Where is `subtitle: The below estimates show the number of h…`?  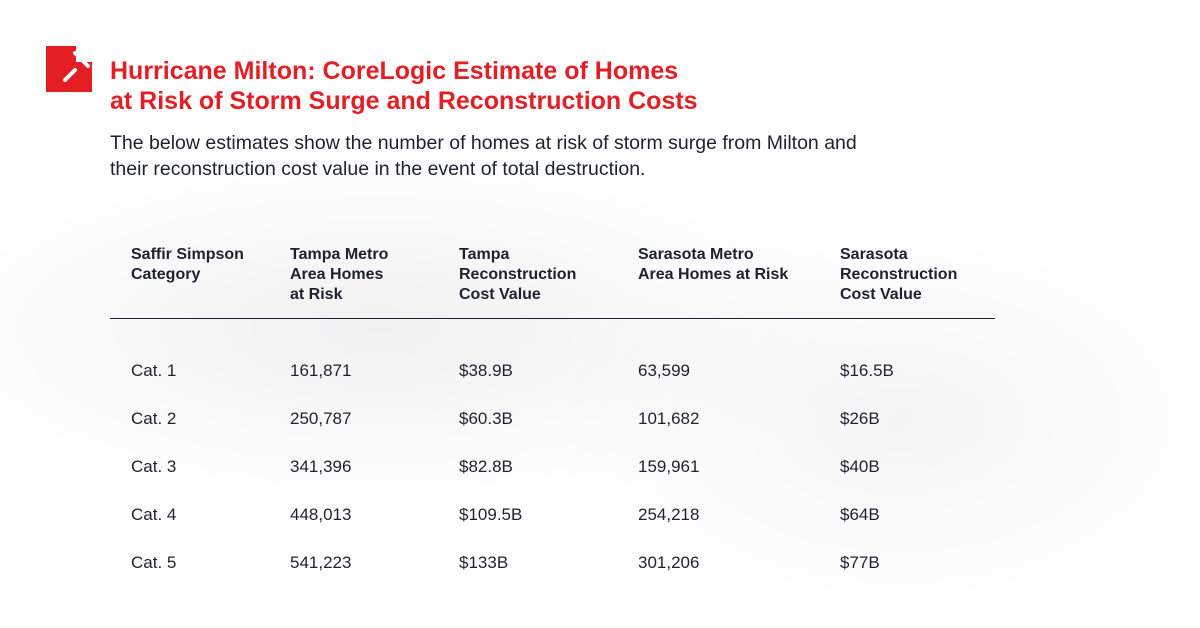
subtitle: The below estimates show the number of h… is located at coordinates (590, 156).